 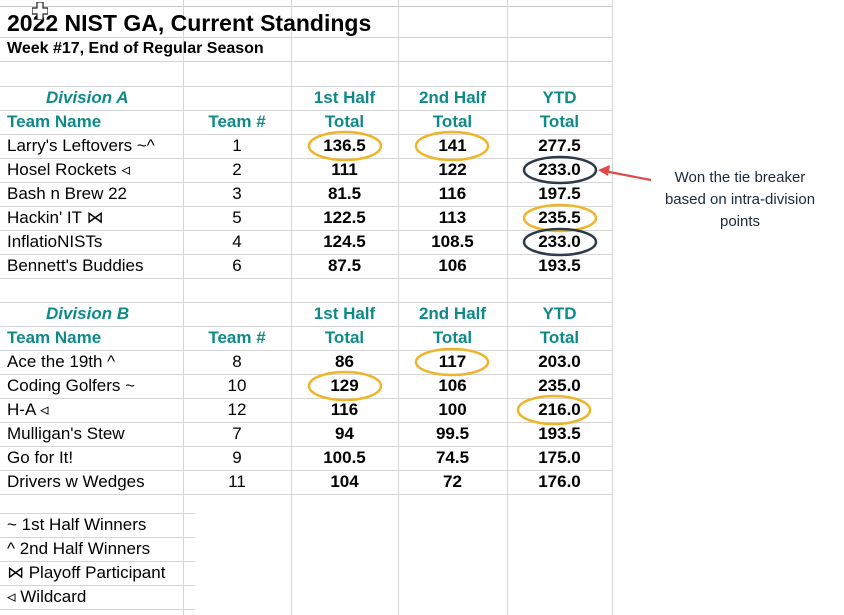 What do you see at coordinates (344, 385) in the screenshot?
I see `first-half-total-cell: 129` at bounding box center [344, 385].